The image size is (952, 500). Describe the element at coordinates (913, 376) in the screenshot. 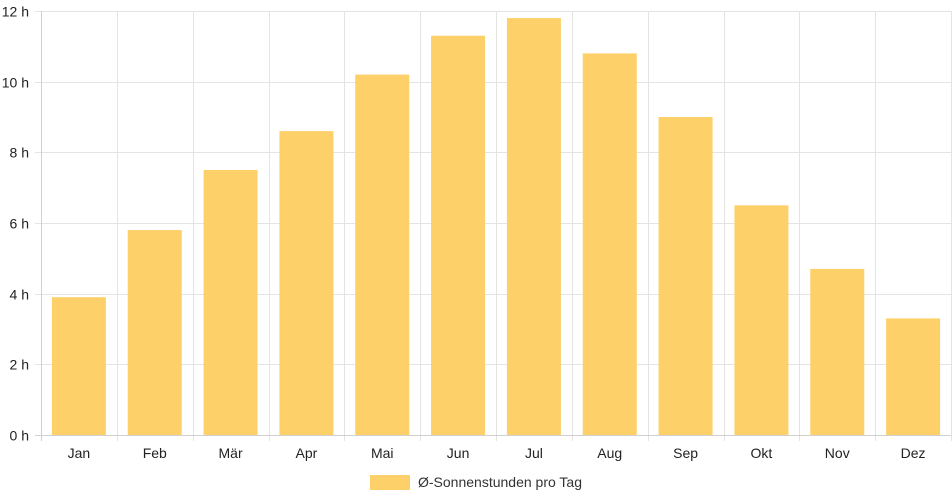

I see `bar-dez` at that location.